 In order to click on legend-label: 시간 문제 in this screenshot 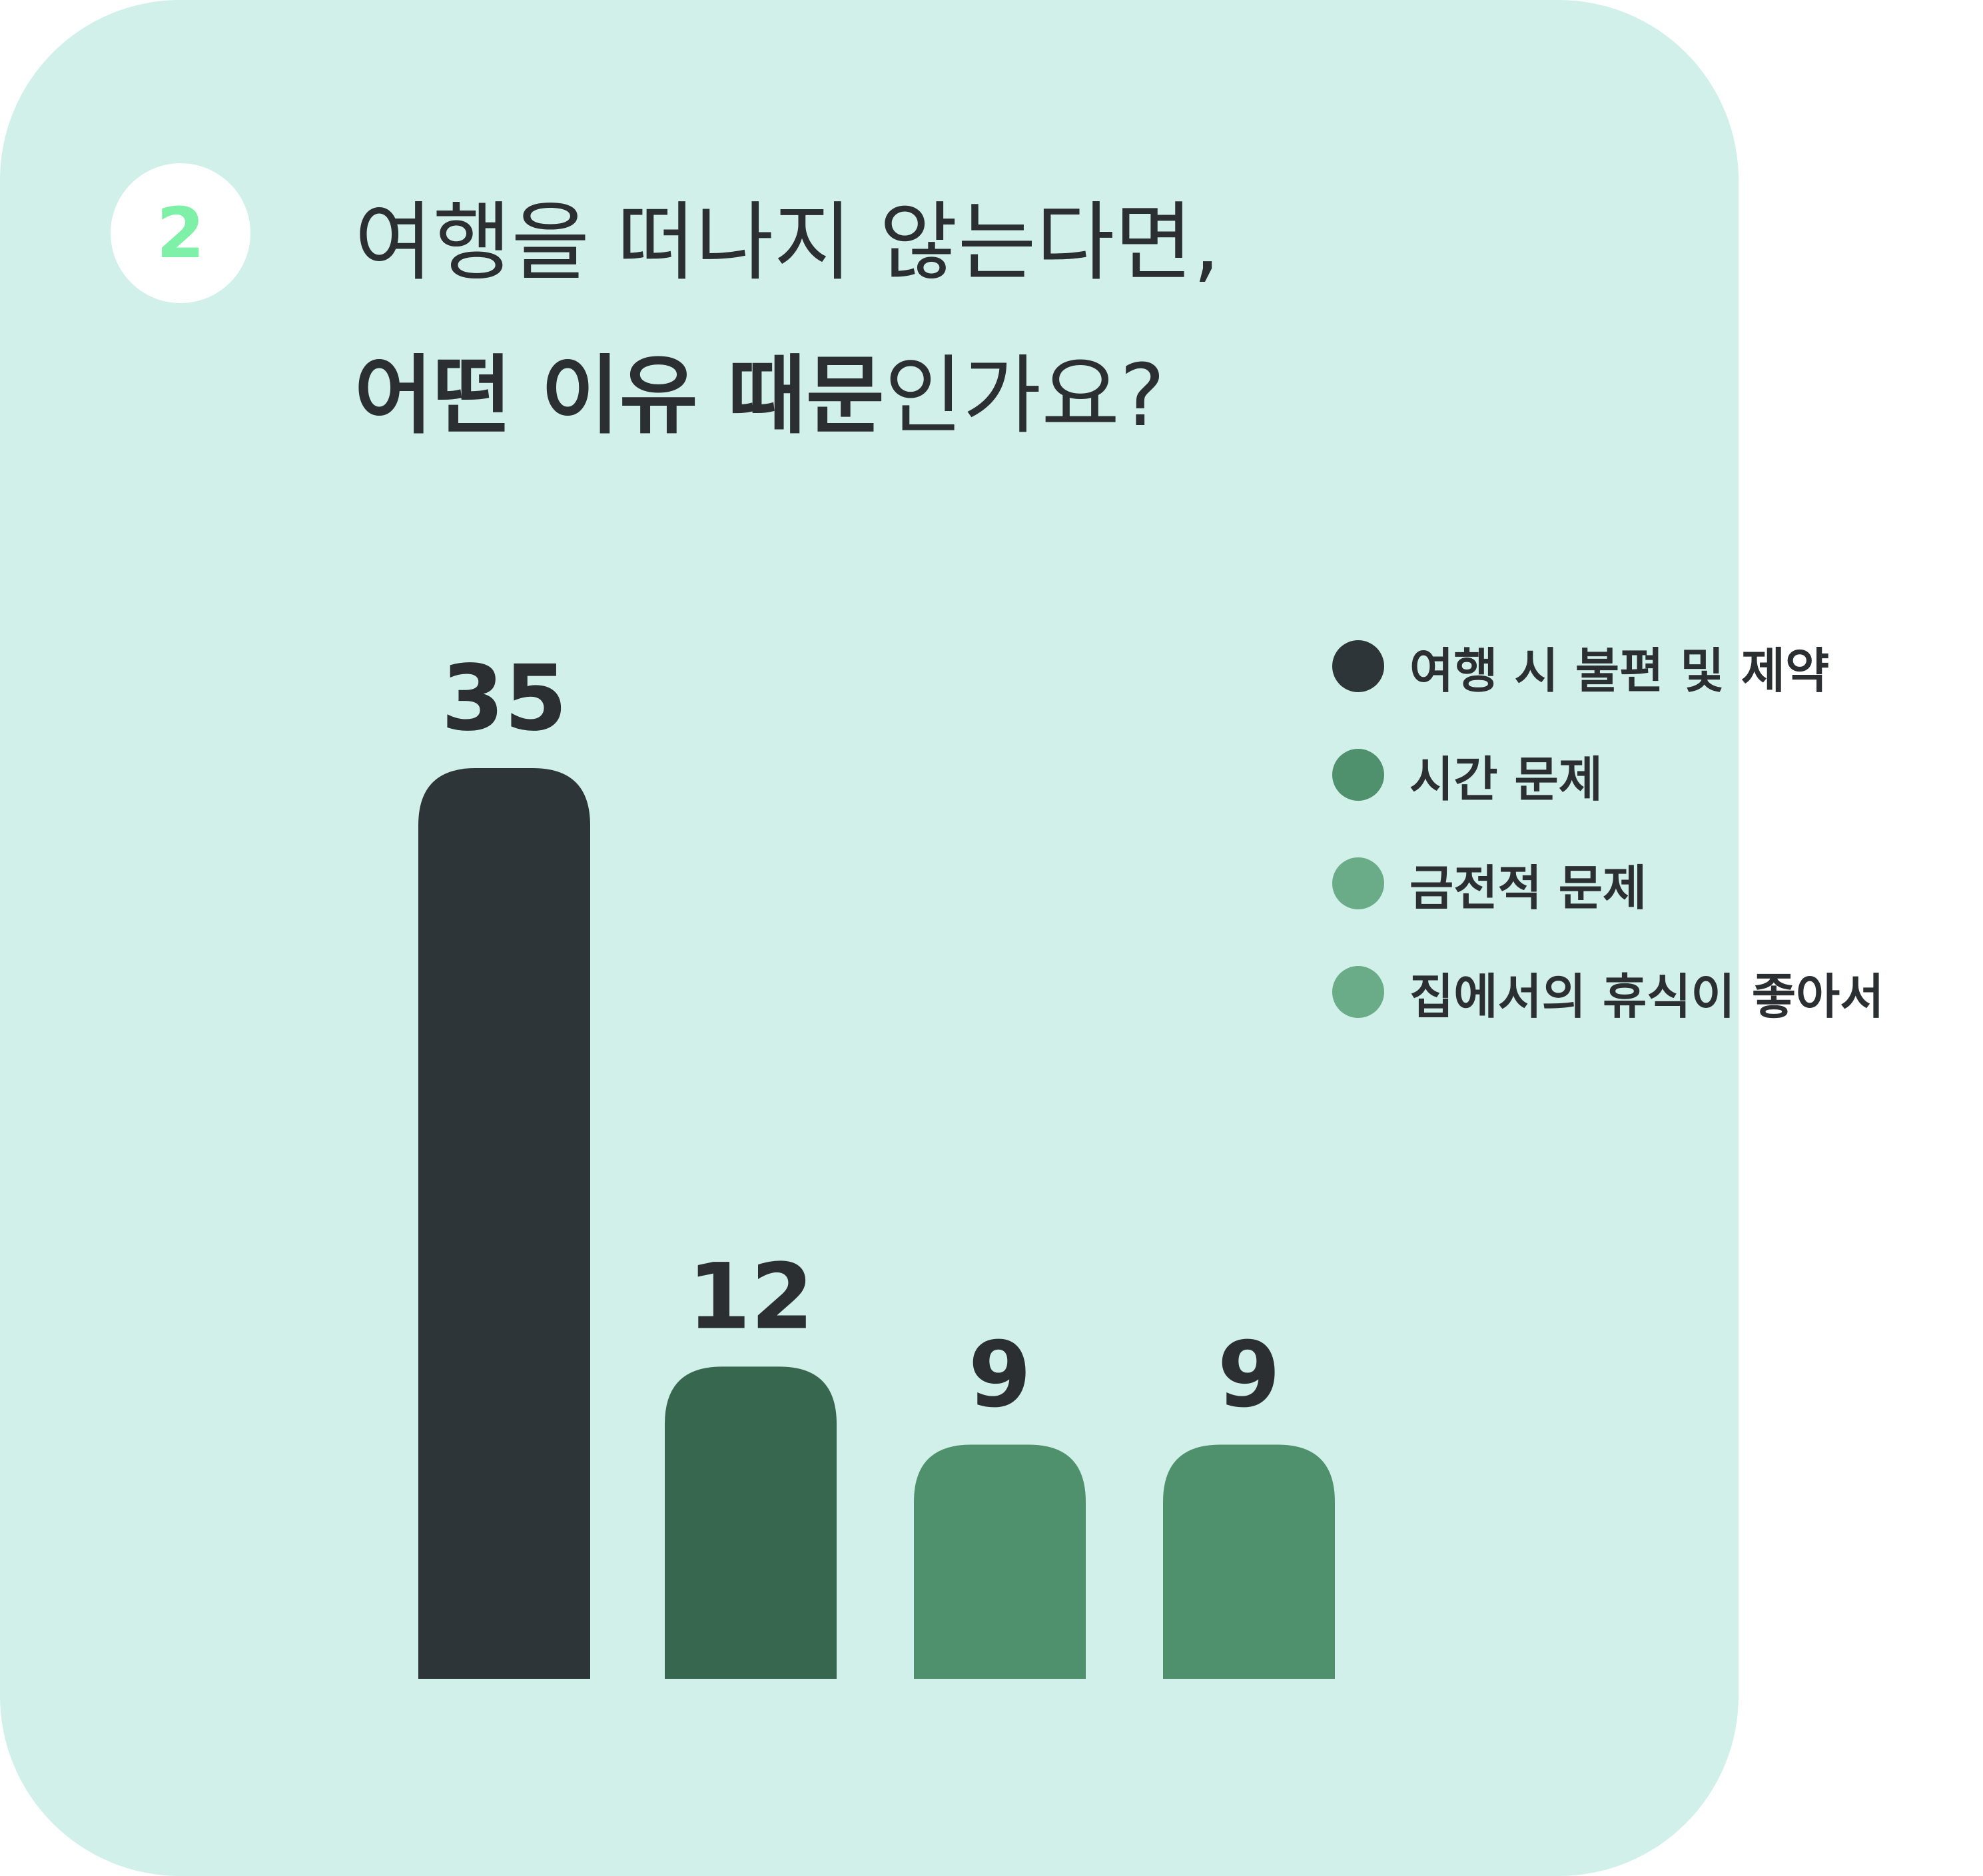, I will do `click(1506, 779)`.